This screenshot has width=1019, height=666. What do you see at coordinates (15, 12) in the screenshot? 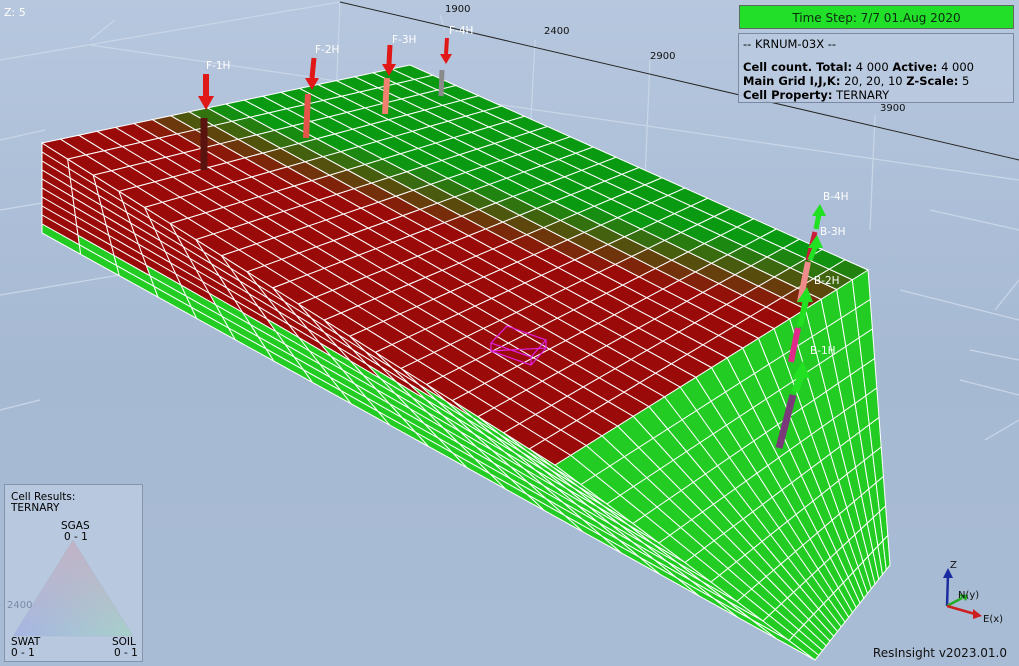
I see `z-scale-label: Z: 5` at bounding box center [15, 12].